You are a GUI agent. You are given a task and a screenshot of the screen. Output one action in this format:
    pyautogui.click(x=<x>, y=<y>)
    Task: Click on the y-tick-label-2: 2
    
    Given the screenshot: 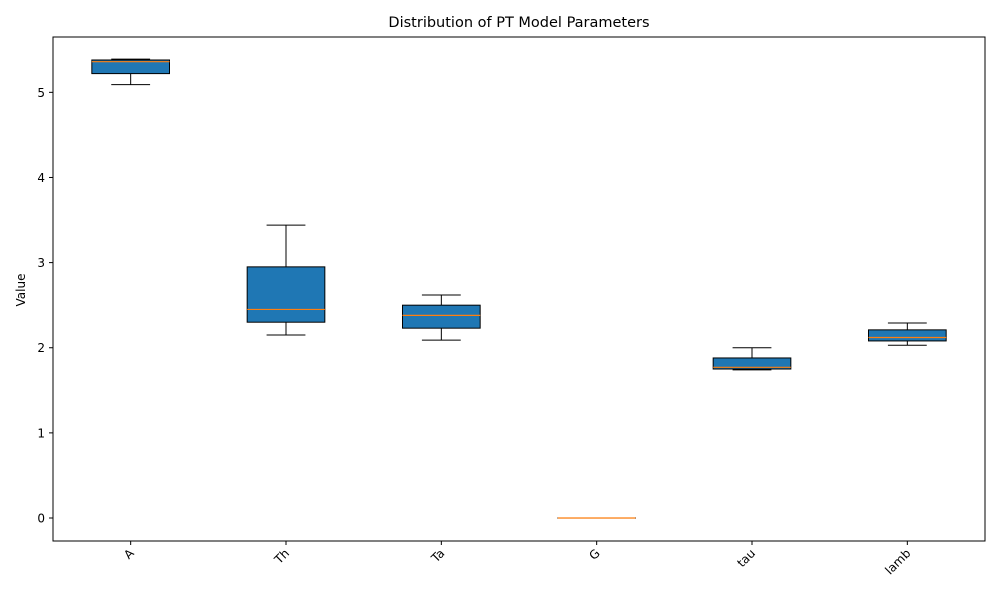 What is the action you would take?
    pyautogui.click(x=41, y=348)
    